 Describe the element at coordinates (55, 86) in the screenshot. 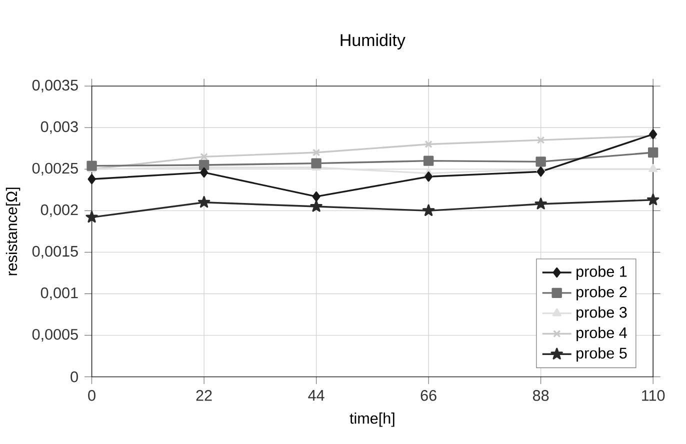

I see `y-tick-label: 0,0035` at that location.